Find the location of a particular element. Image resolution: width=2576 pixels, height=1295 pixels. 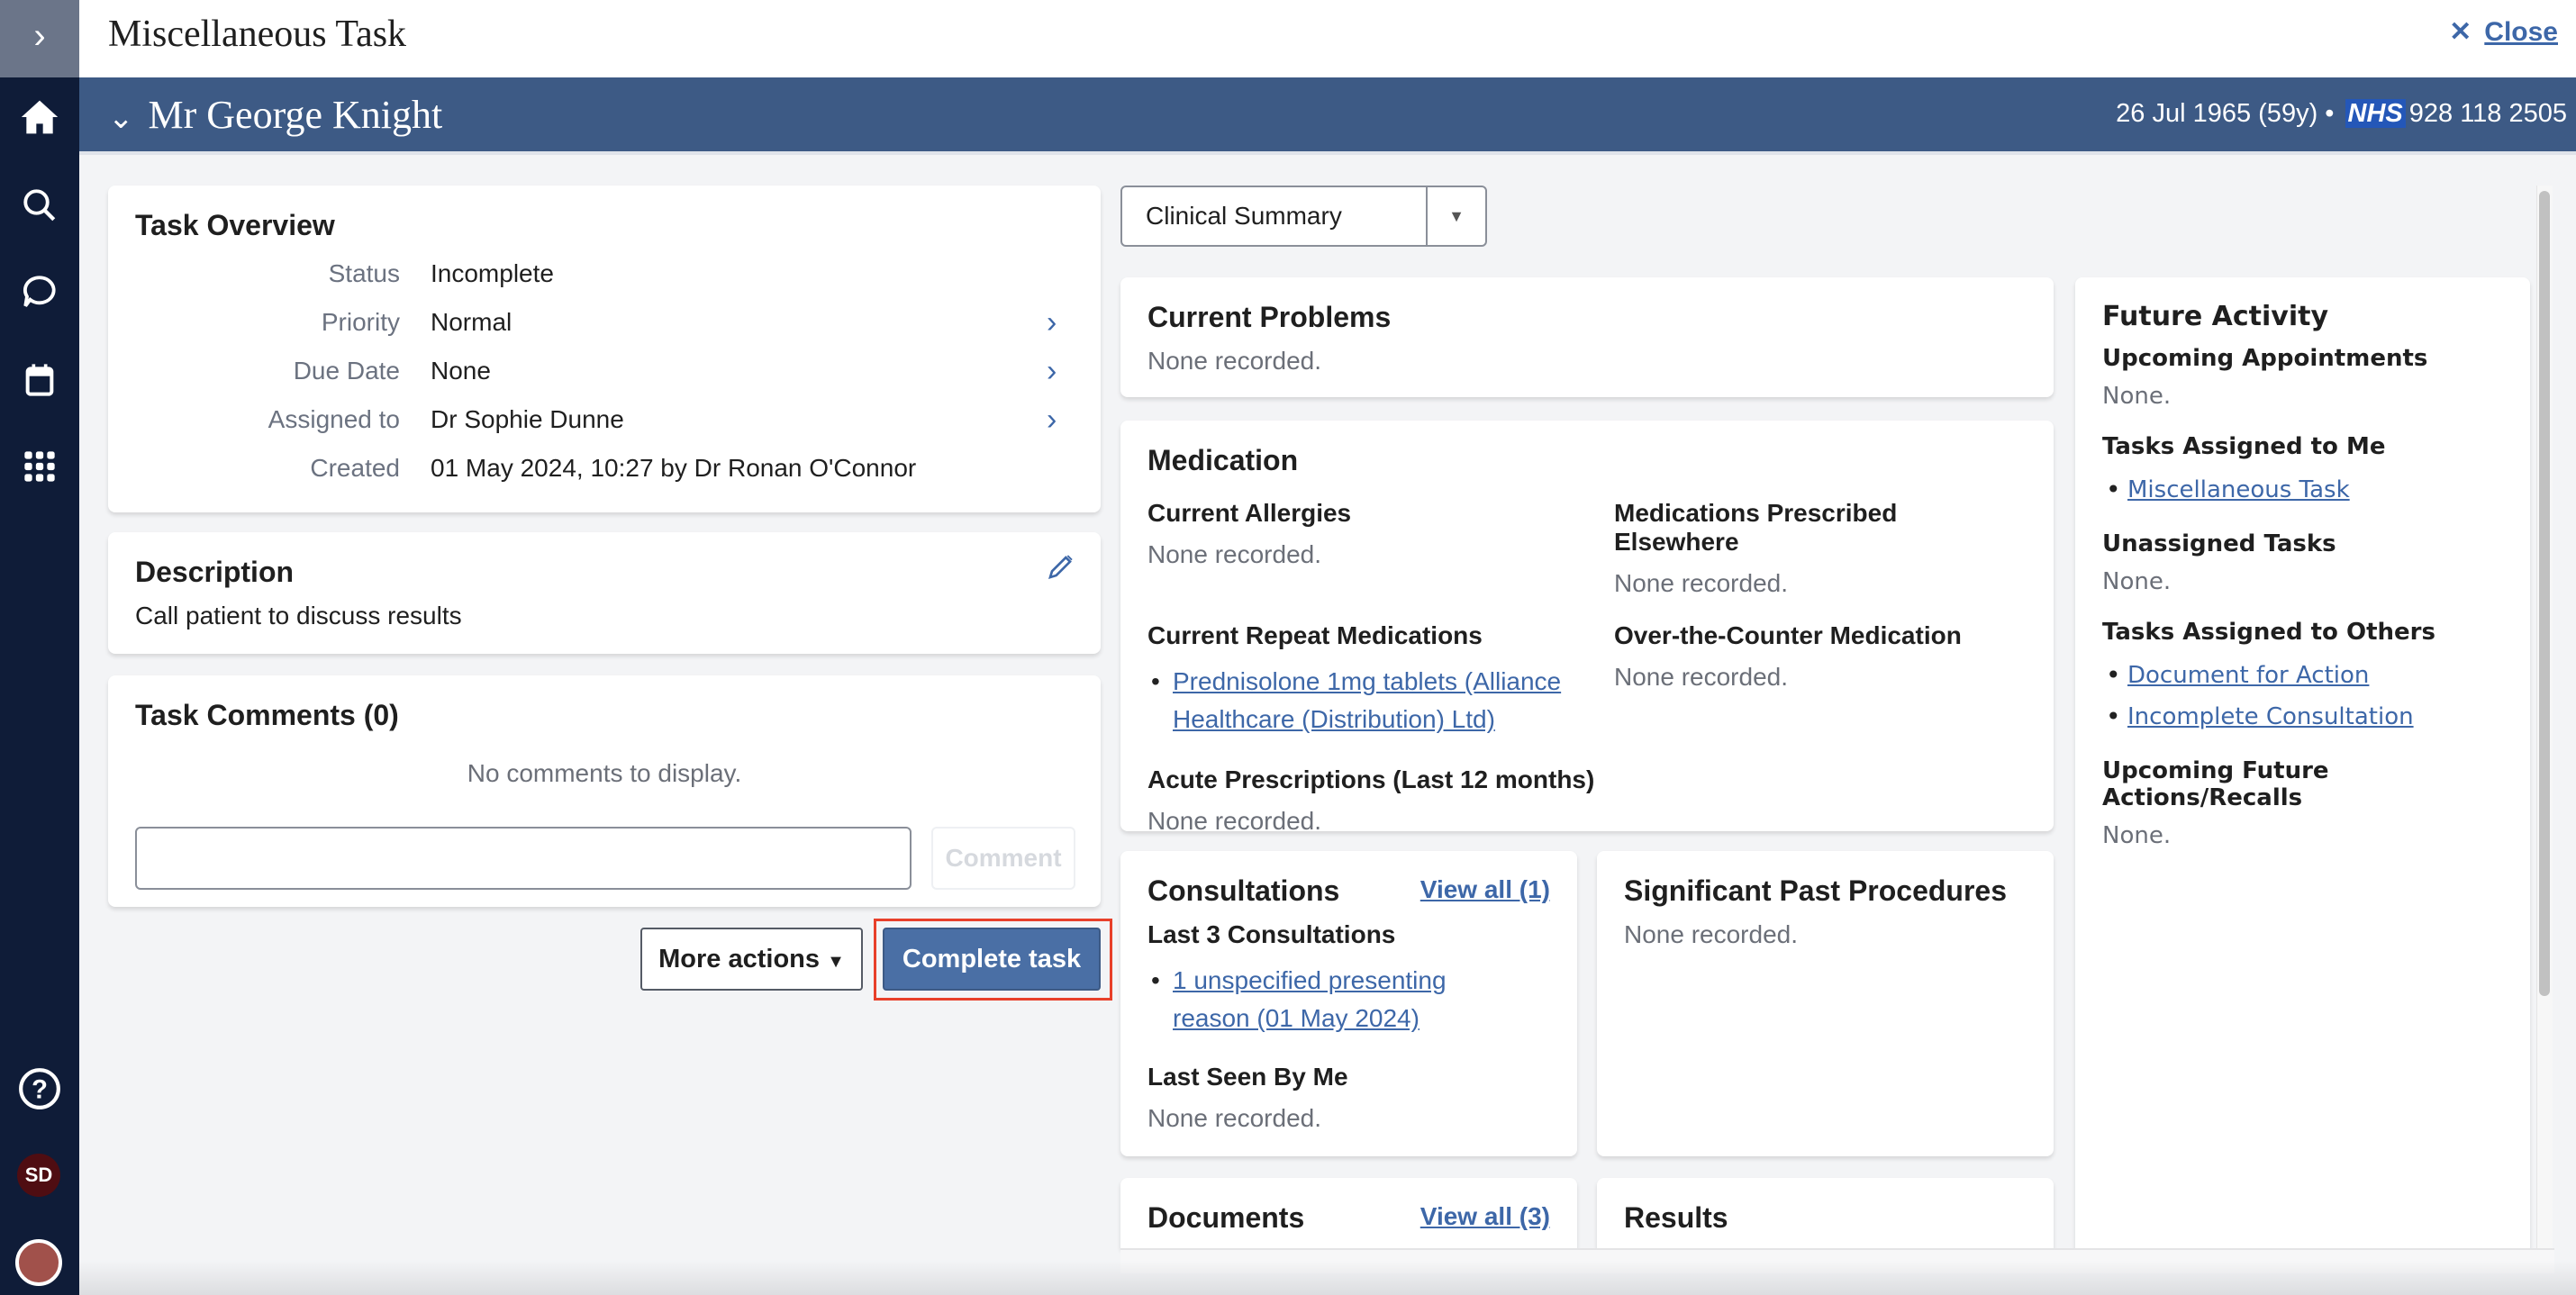

appointments-value: None. is located at coordinates (2137, 396).